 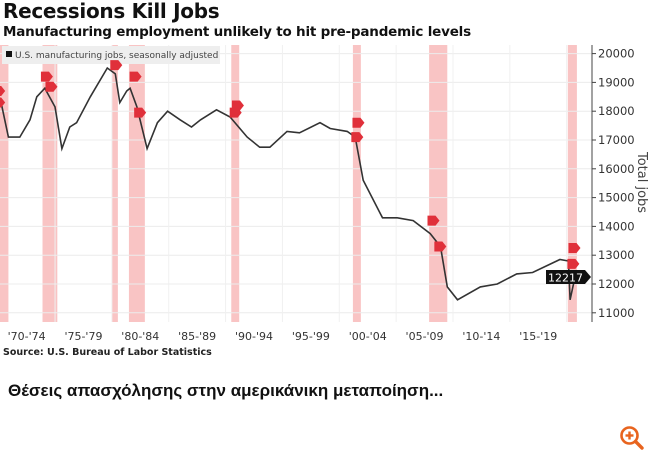 I want to click on y-tick-label: 16000, so click(x=616, y=169).